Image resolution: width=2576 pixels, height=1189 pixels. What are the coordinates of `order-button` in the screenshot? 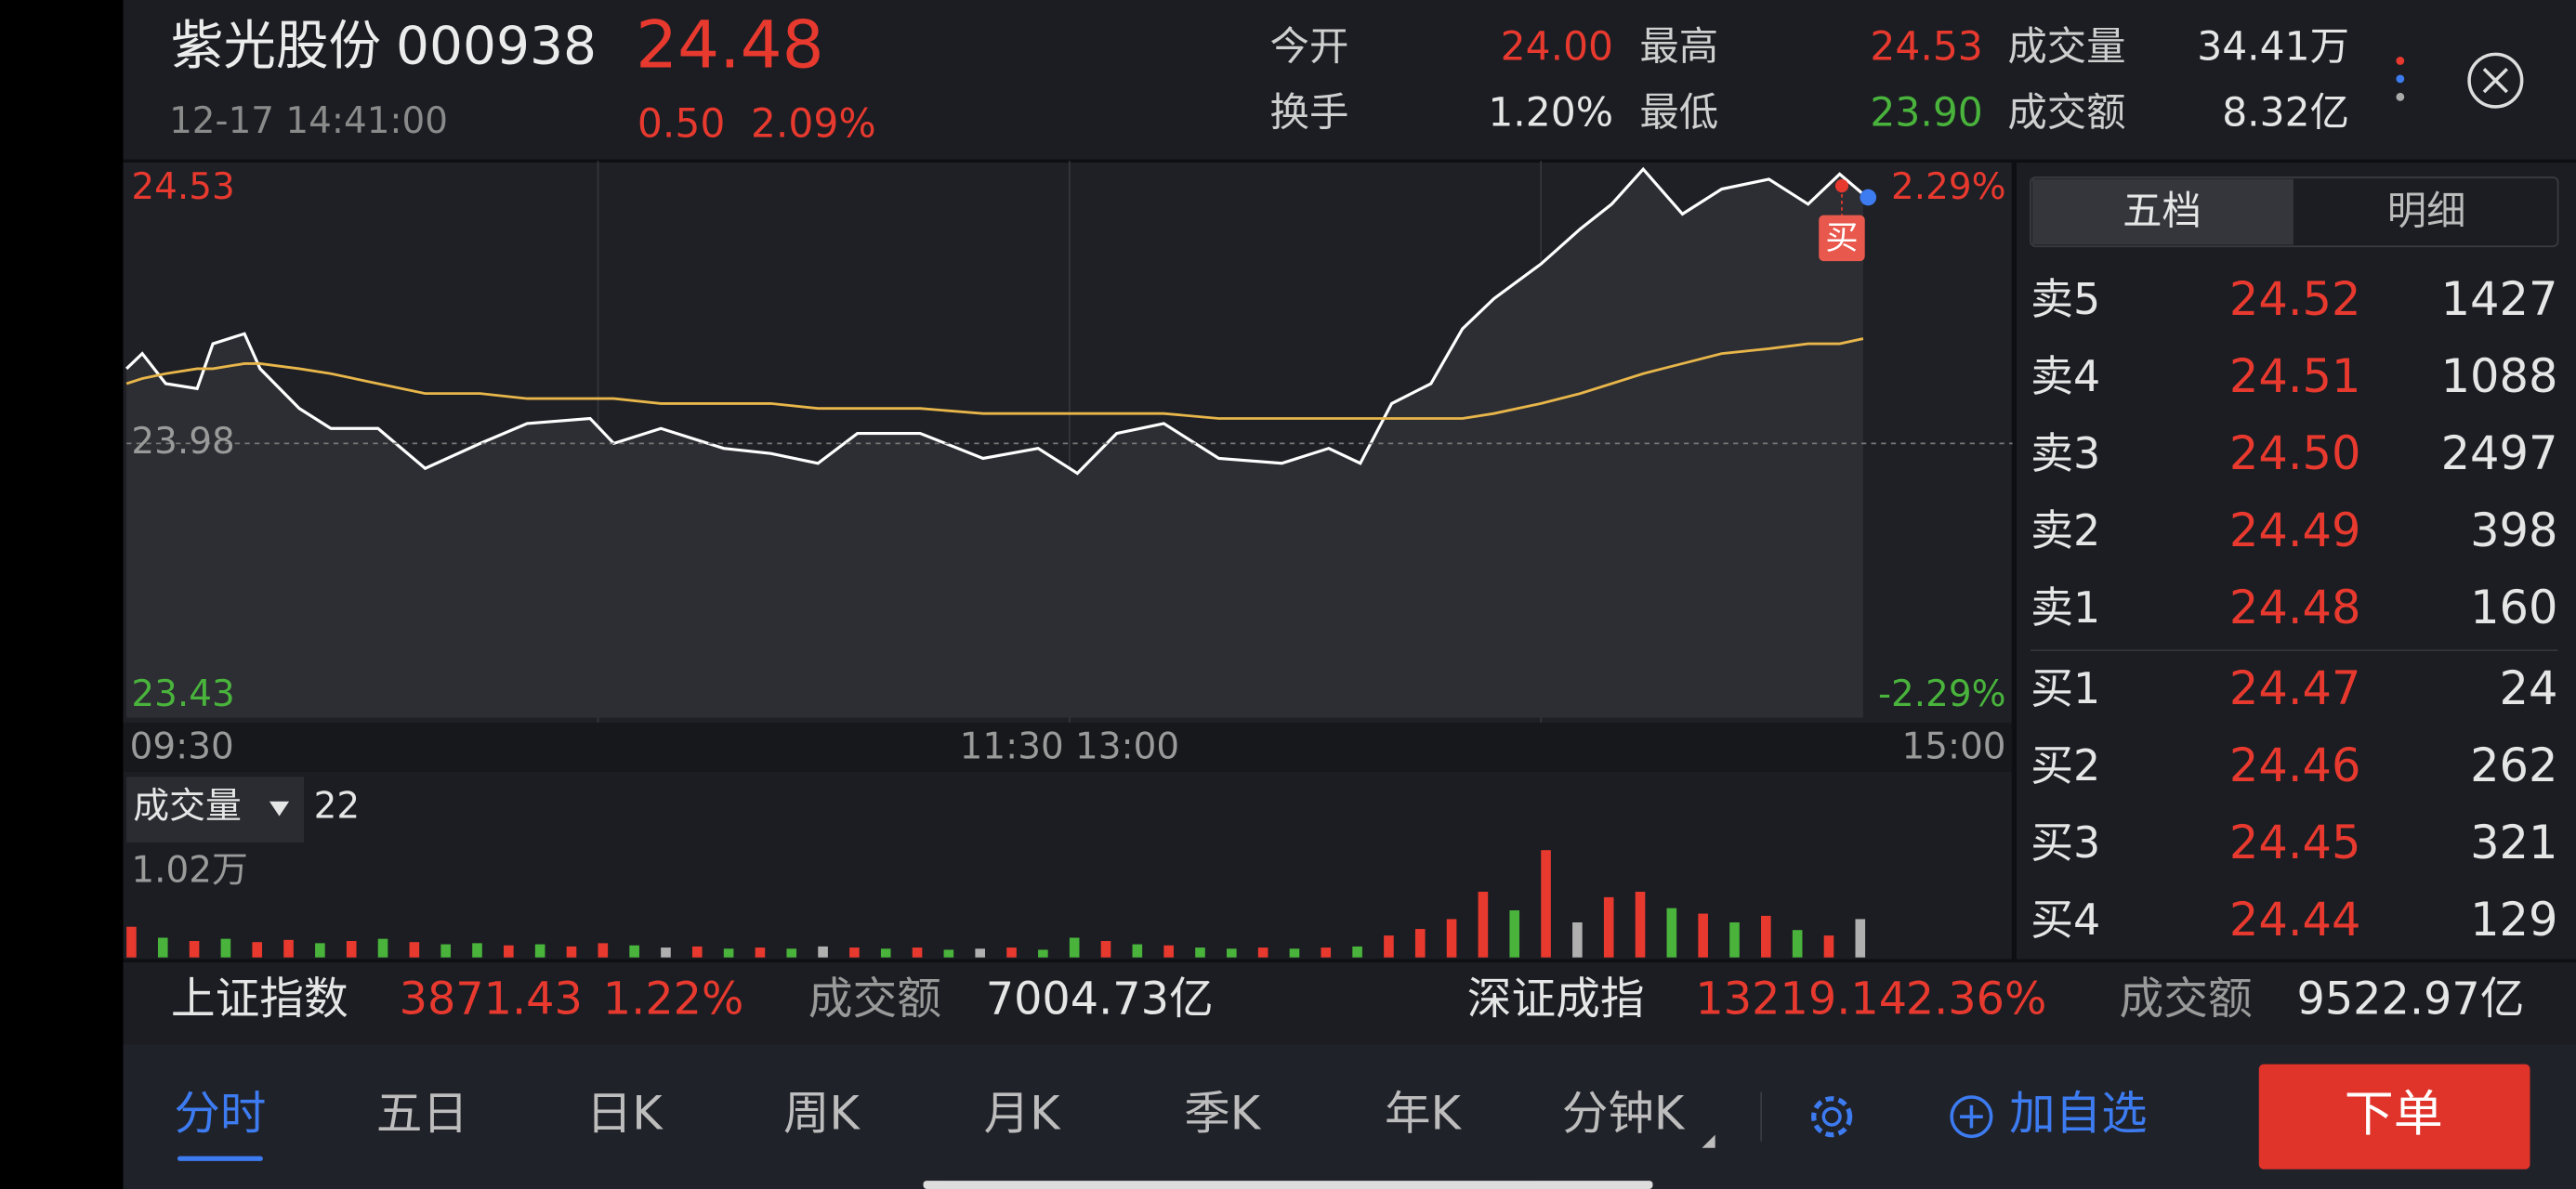 It's located at (2394, 1116).